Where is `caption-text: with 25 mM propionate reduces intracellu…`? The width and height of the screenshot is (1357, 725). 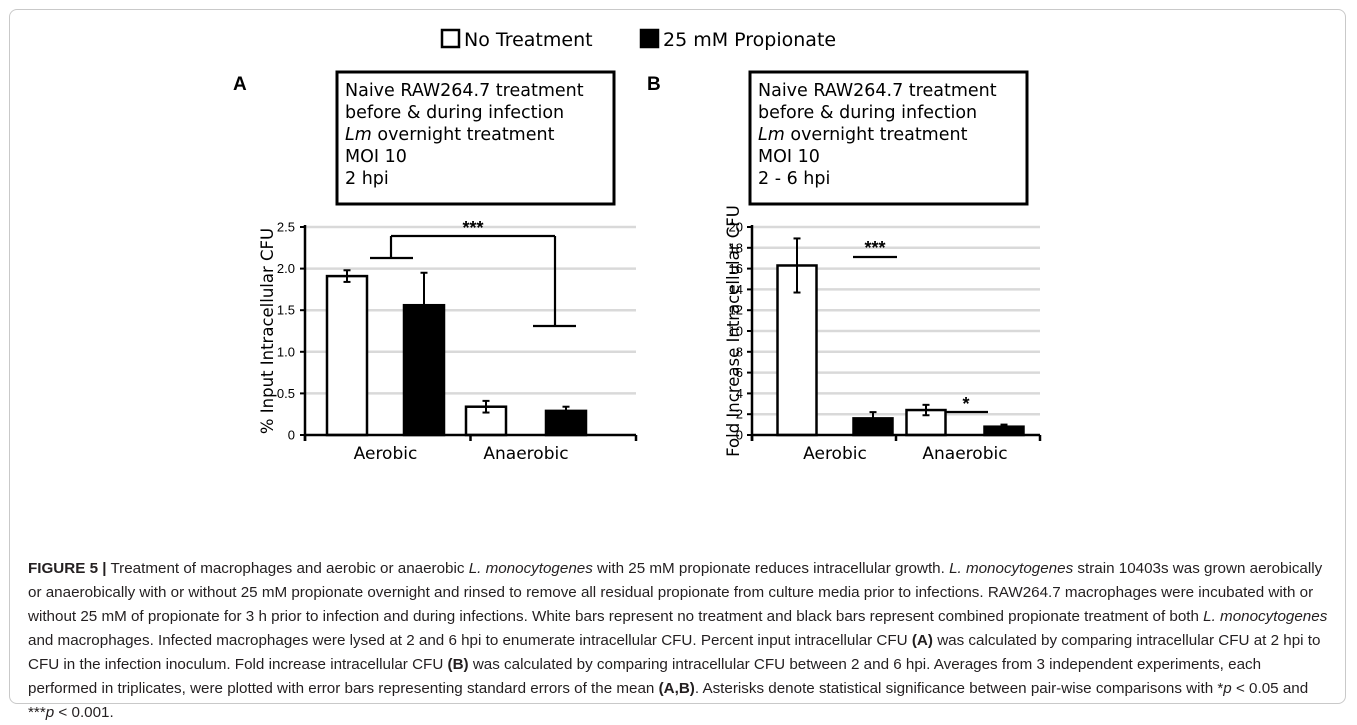 caption-text: with 25 mM propionate reduces intracellu… is located at coordinates (771, 568).